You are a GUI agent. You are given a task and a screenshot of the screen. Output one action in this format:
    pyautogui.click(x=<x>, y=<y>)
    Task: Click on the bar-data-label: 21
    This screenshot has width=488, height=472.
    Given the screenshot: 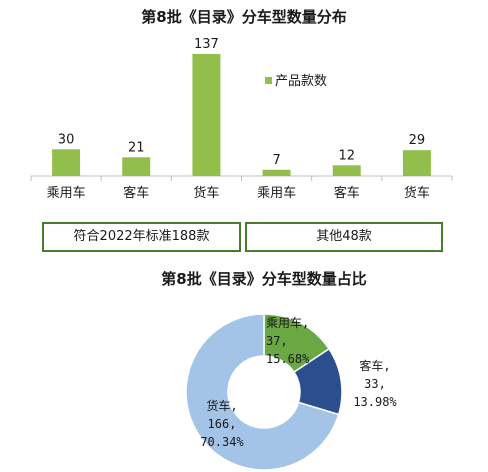 What is the action you would take?
    pyautogui.click(x=136, y=147)
    